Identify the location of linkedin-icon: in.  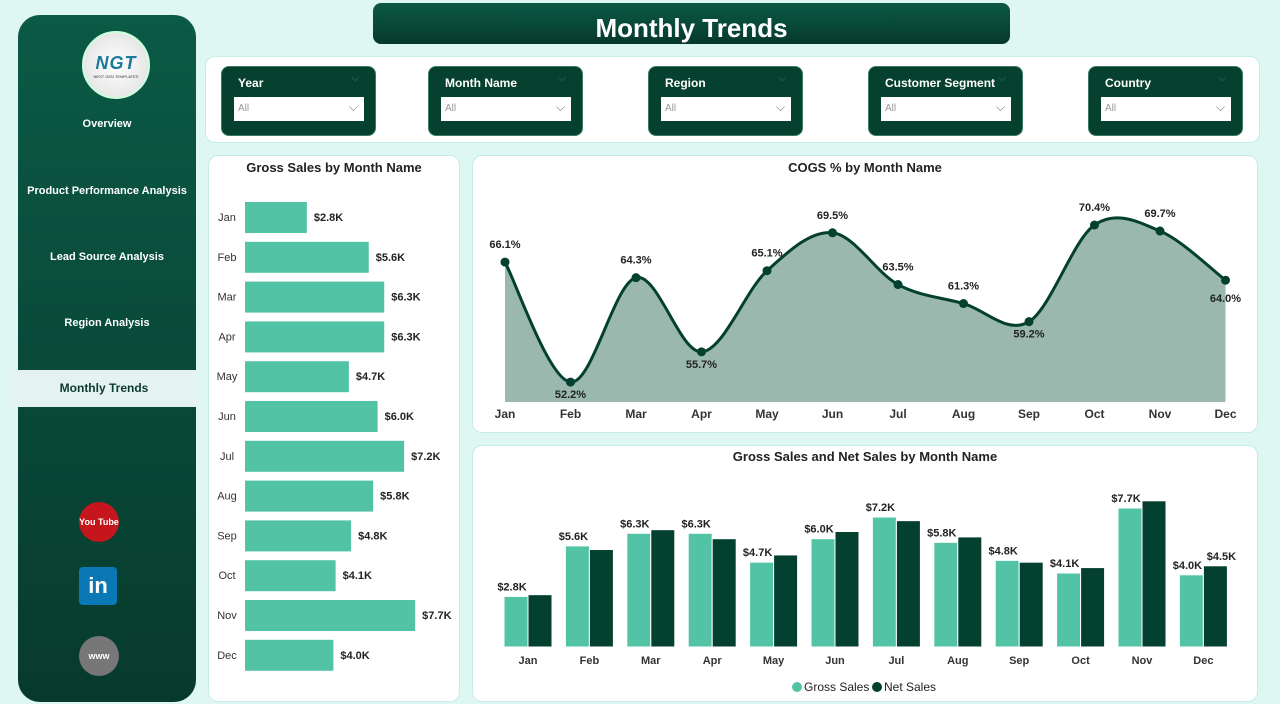
(98, 586).